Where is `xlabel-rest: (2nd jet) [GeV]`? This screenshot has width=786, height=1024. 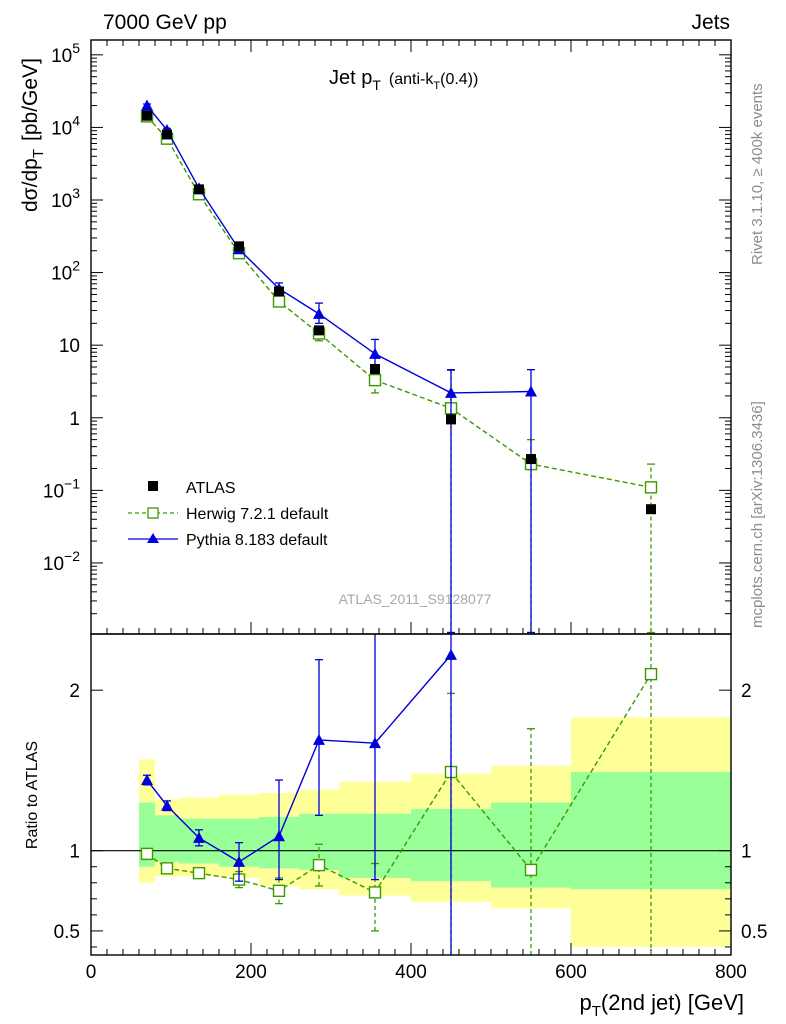
xlabel-rest: (2nd jet) [GeV] is located at coordinates (672, 1002).